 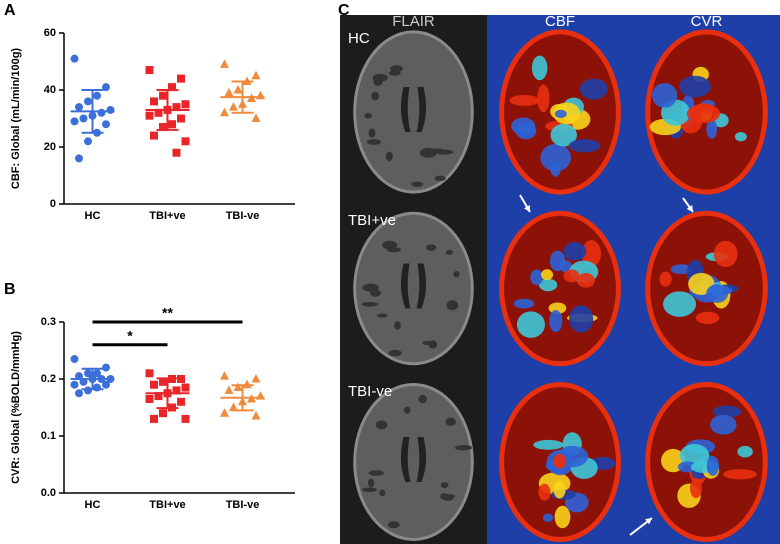 What do you see at coordinates (413, 109) in the screenshot?
I see `ventricle` at bounding box center [413, 109].